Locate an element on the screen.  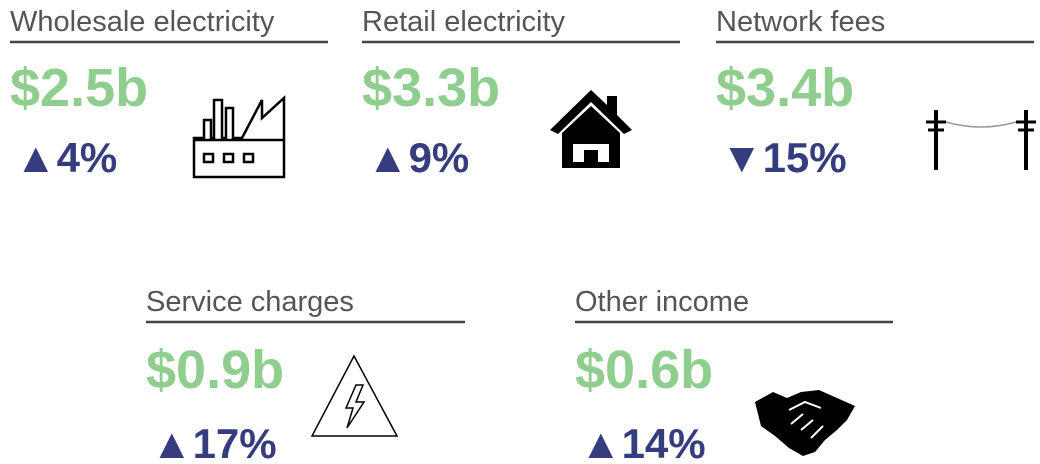
card: Network fees $3.4b ▼15% is located at coordinates (876, 93).